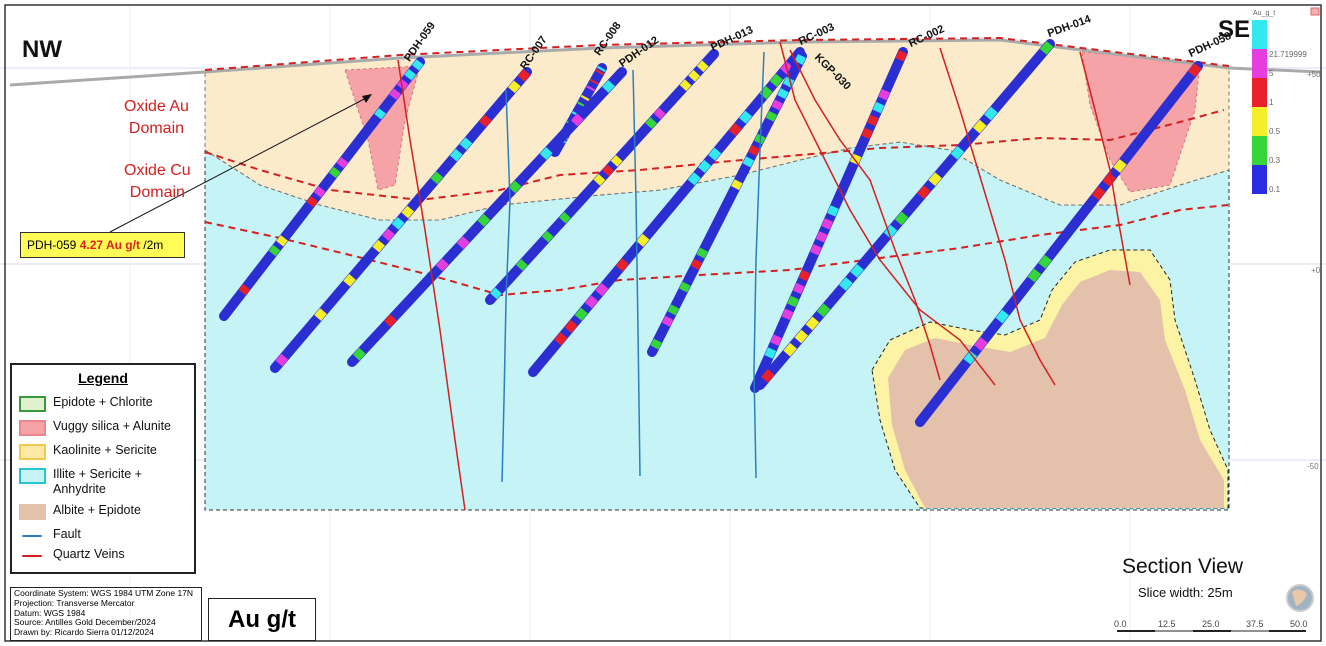 The image size is (1326, 646). I want to click on colorbar-label: 5, so click(1271, 73).